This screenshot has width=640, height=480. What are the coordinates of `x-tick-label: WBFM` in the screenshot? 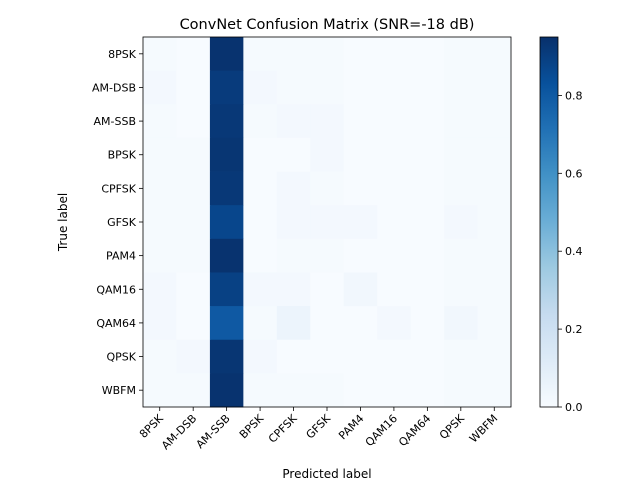 It's located at (483, 428).